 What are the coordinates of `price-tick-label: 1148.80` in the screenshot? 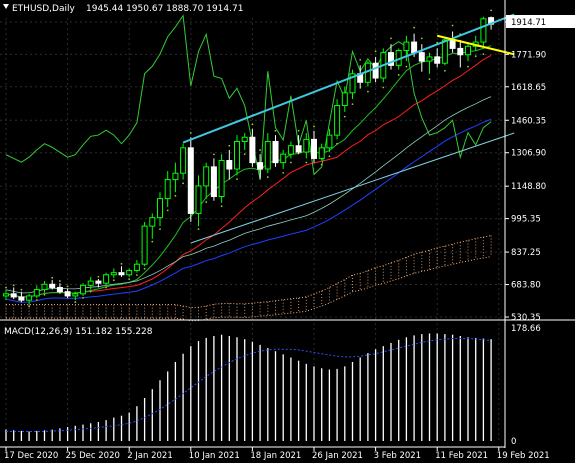 It's located at (528, 187).